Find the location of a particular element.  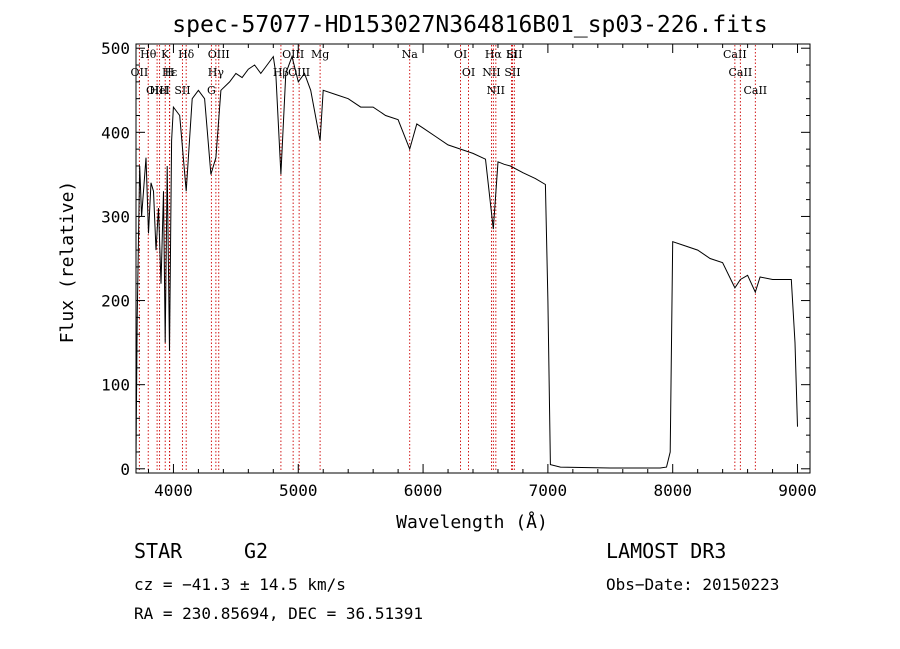

x-tick-label: 7000 is located at coordinates (548, 490).